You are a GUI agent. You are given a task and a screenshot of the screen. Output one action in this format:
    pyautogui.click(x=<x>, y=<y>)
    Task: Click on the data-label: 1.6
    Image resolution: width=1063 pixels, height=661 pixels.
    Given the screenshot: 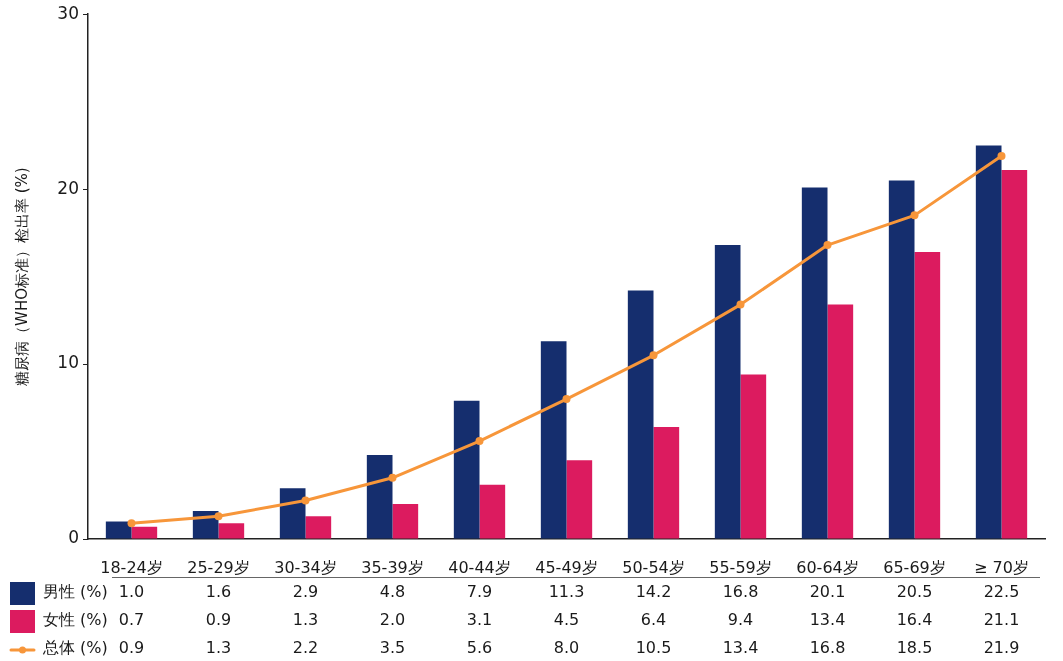 What is the action you would take?
    pyautogui.click(x=218, y=592)
    